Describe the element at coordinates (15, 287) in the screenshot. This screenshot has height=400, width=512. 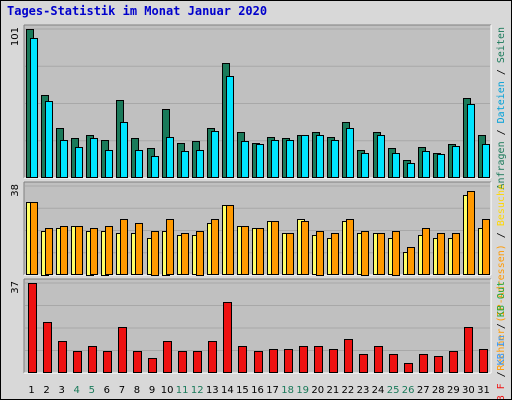
I see `y-axis-max-label: 37` at that location.